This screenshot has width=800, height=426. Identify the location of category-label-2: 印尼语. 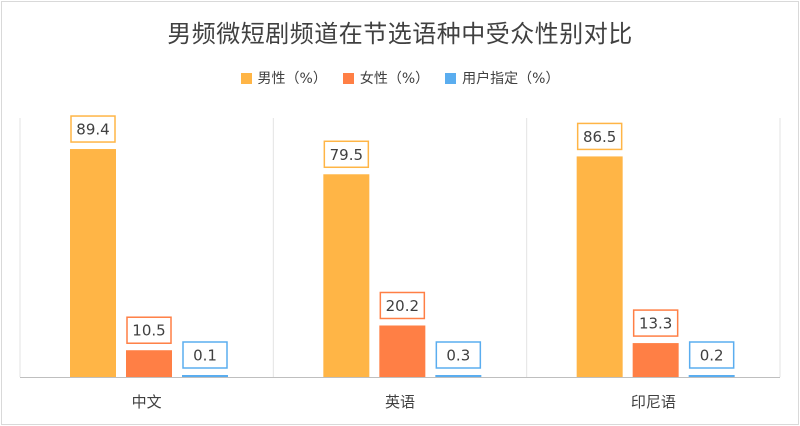
(653, 402).